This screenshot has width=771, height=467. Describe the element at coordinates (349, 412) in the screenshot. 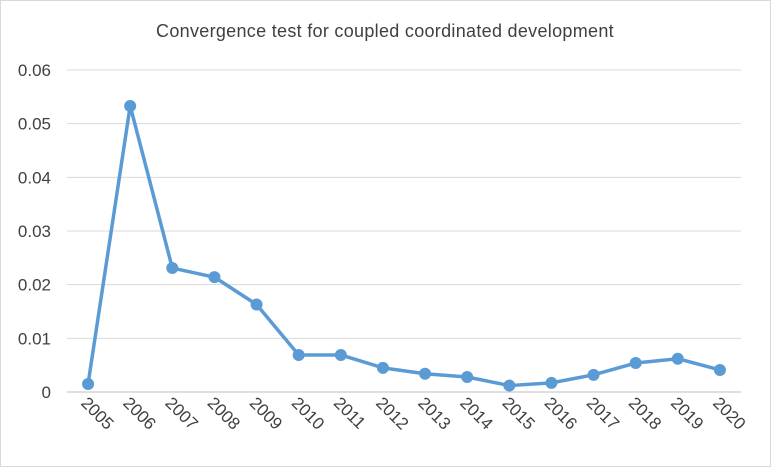

I see `x-tick-label: 2011` at that location.